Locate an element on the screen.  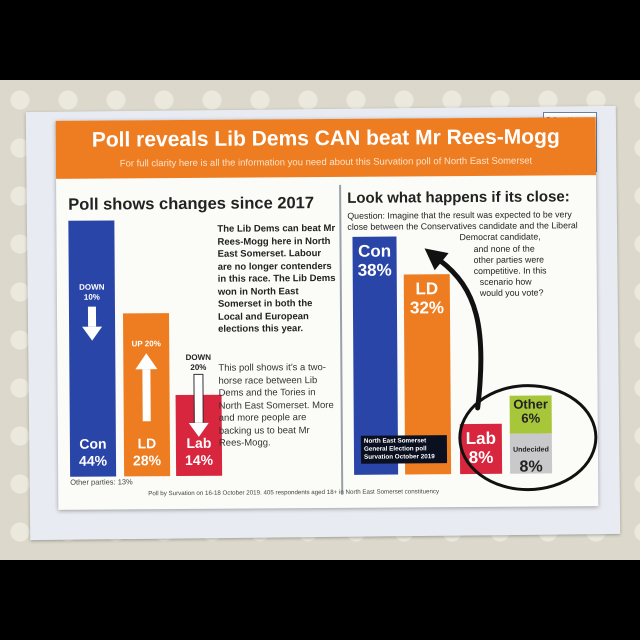
curved-arrow-icon is located at coordinates (460, 334).